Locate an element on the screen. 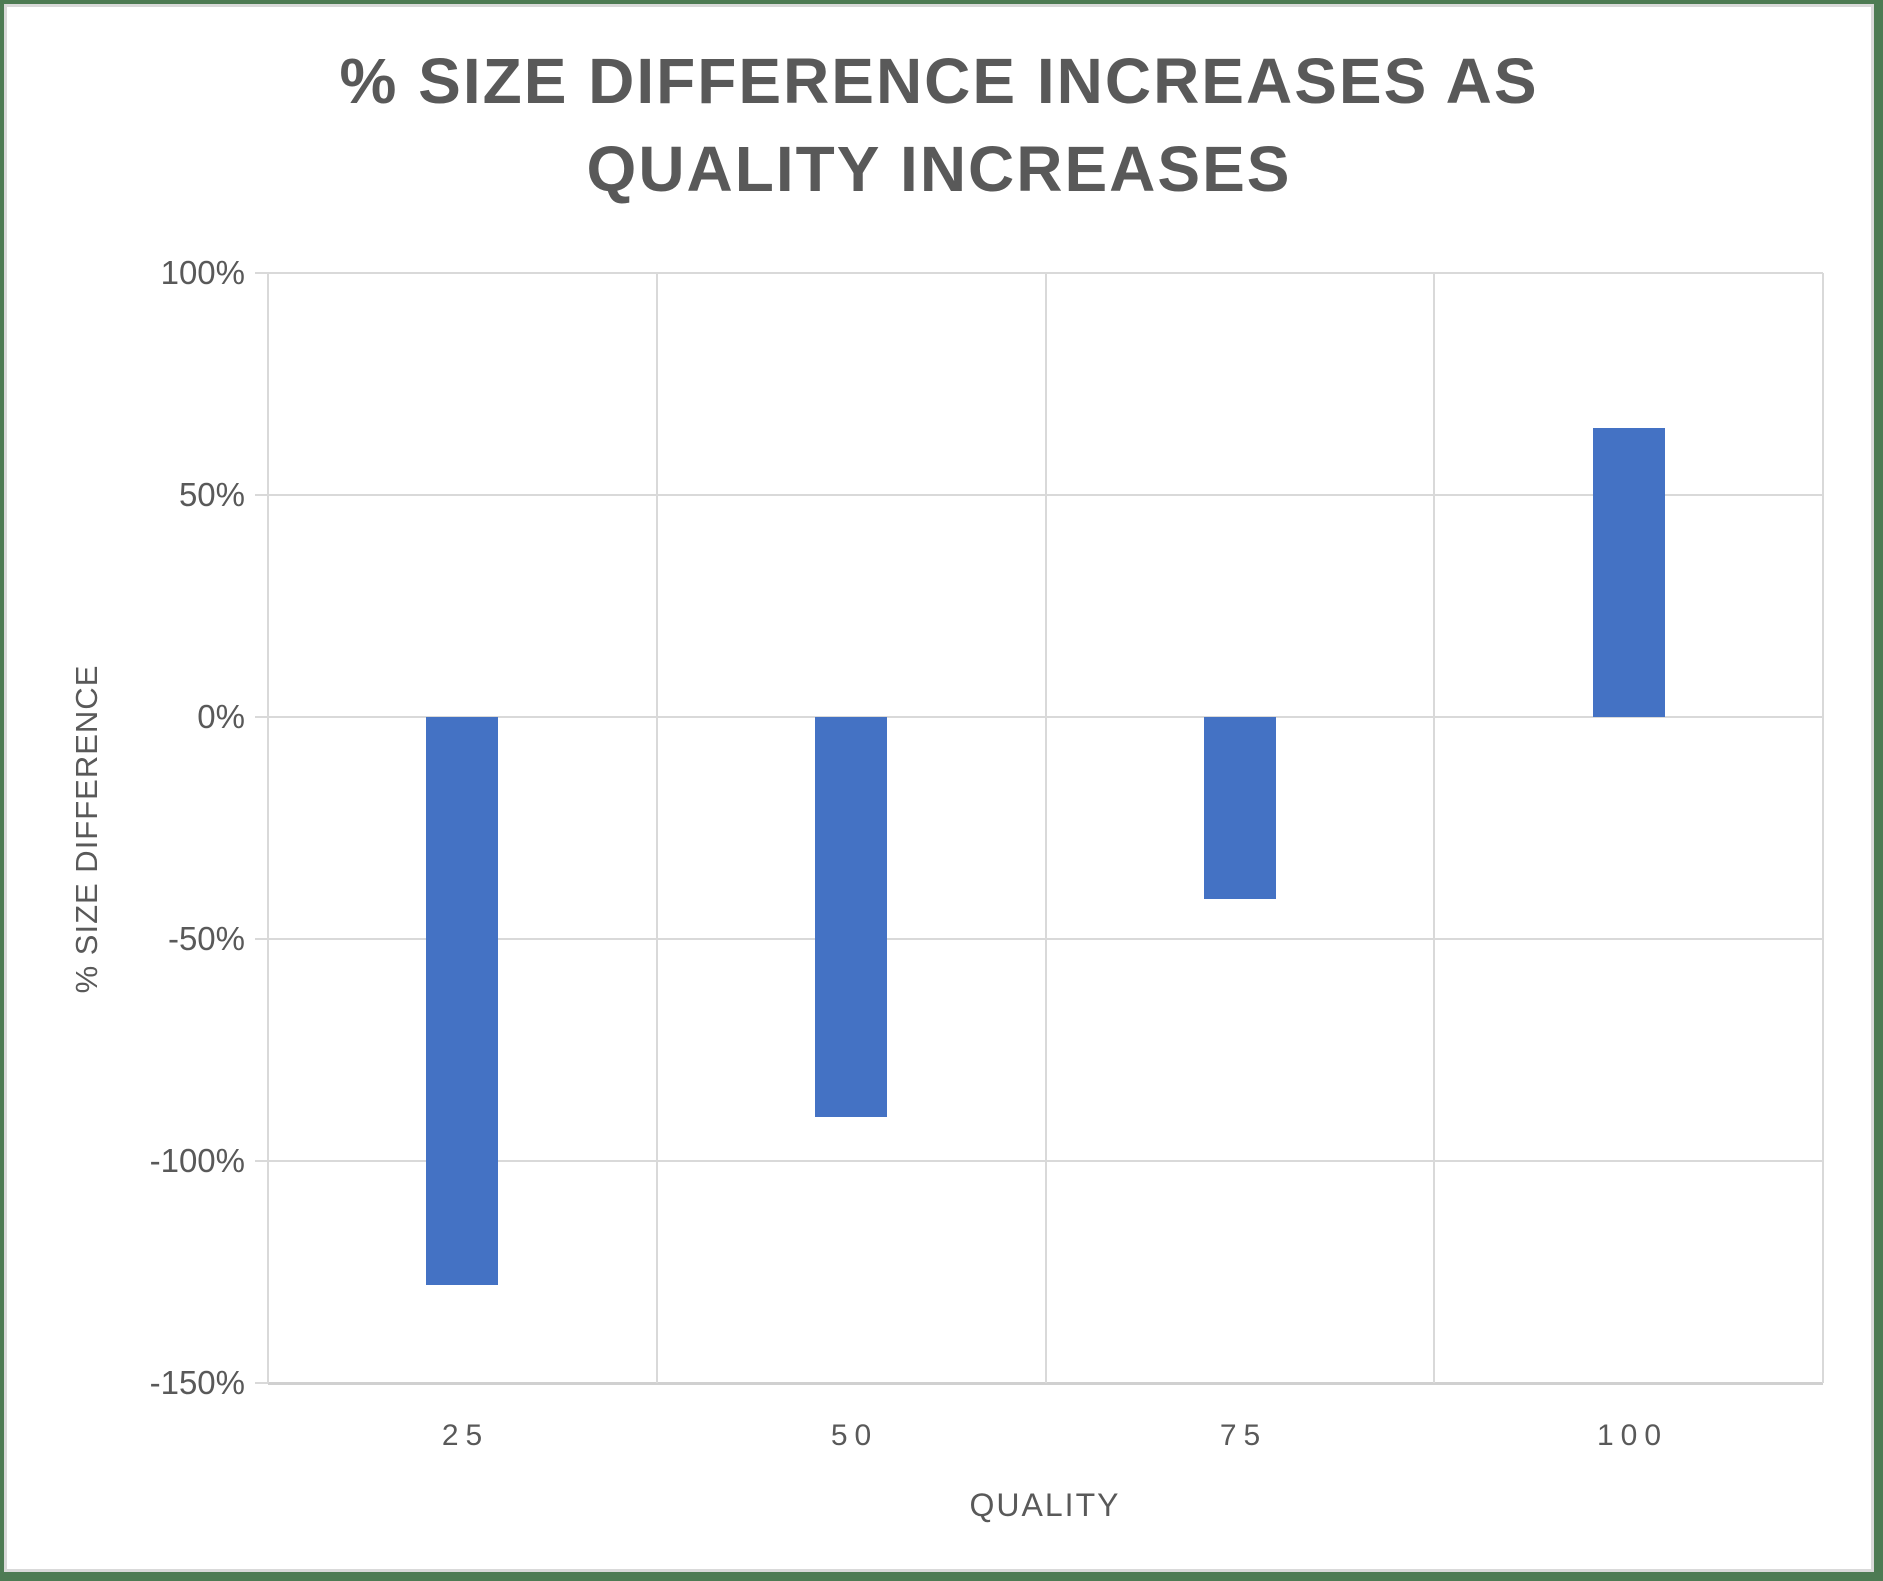 The height and width of the screenshot is (1581, 1883). x-tick-label-75: 75 is located at coordinates (1243, 1435).